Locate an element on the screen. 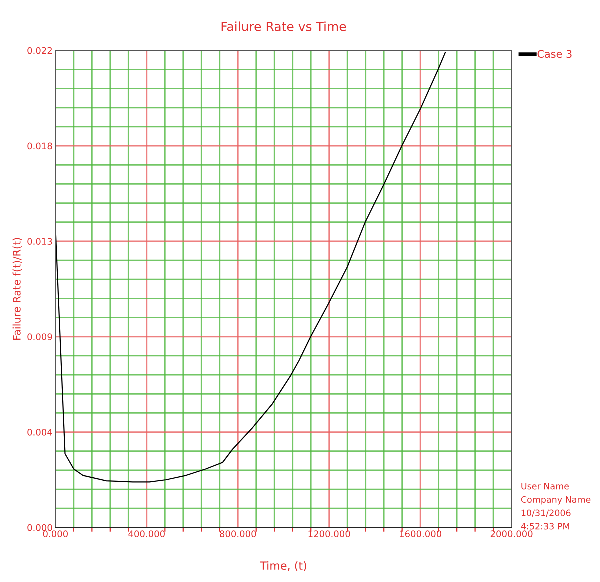 This screenshot has width=600, height=582. y-tick-label: 0.009 is located at coordinates (40, 337).